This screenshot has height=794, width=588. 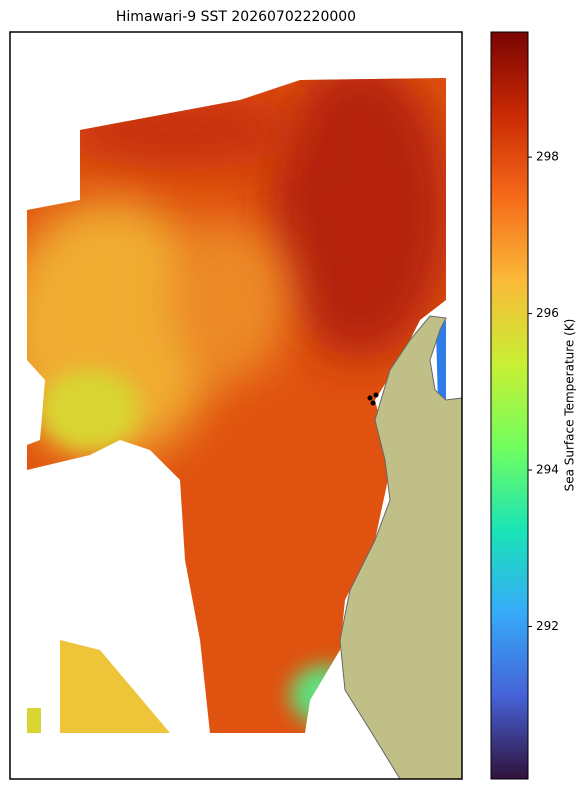 I want to click on chart-title: Himawari-9 SST 20260702220000, so click(x=236, y=17).